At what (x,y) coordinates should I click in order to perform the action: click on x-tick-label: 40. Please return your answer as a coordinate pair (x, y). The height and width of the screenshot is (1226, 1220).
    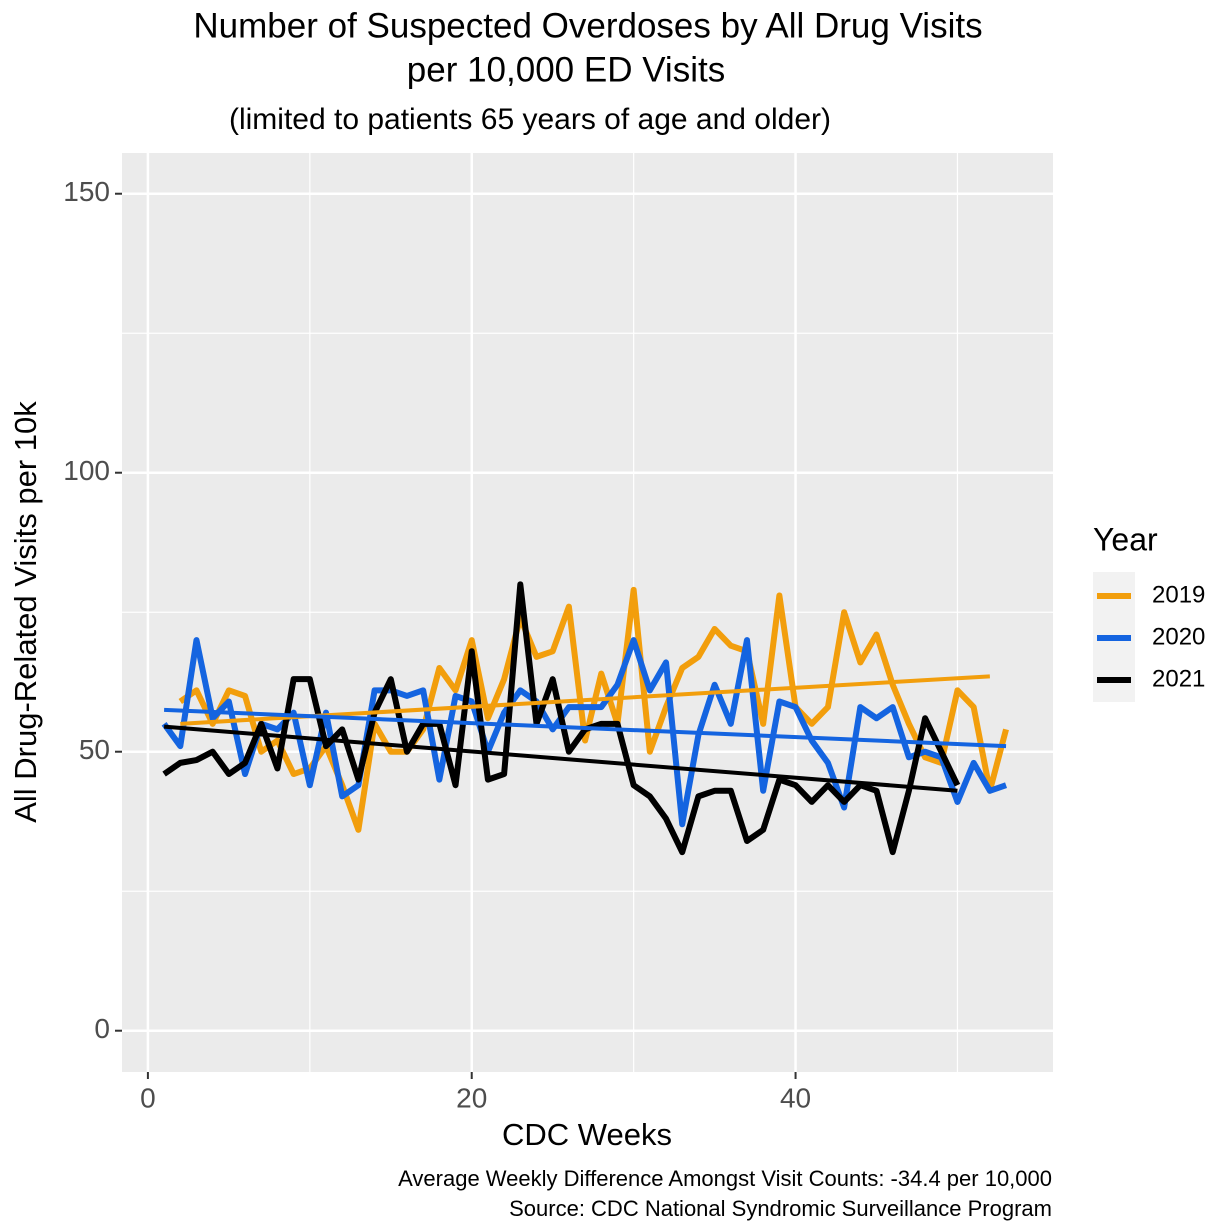
    Looking at the image, I should click on (795, 1097).